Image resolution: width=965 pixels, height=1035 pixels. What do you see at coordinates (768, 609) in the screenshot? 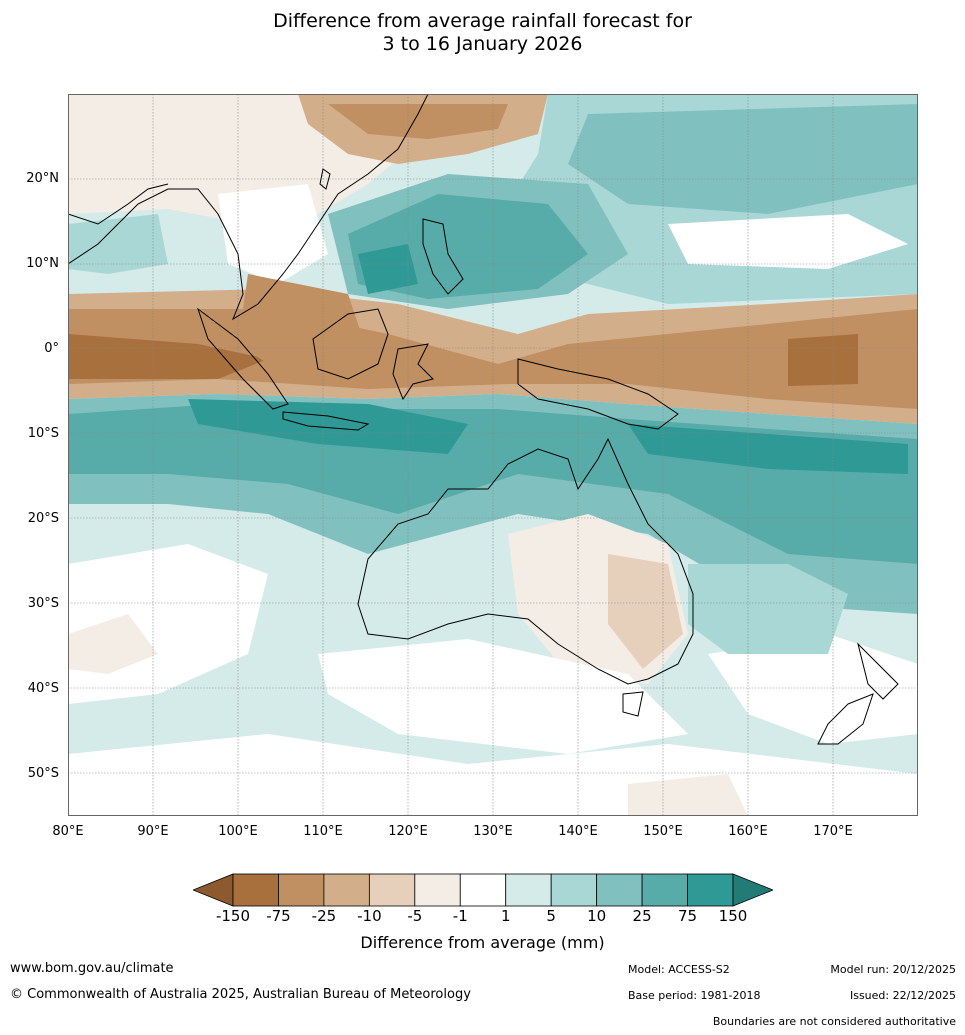
I see `rain-area-tasman-wet` at bounding box center [768, 609].